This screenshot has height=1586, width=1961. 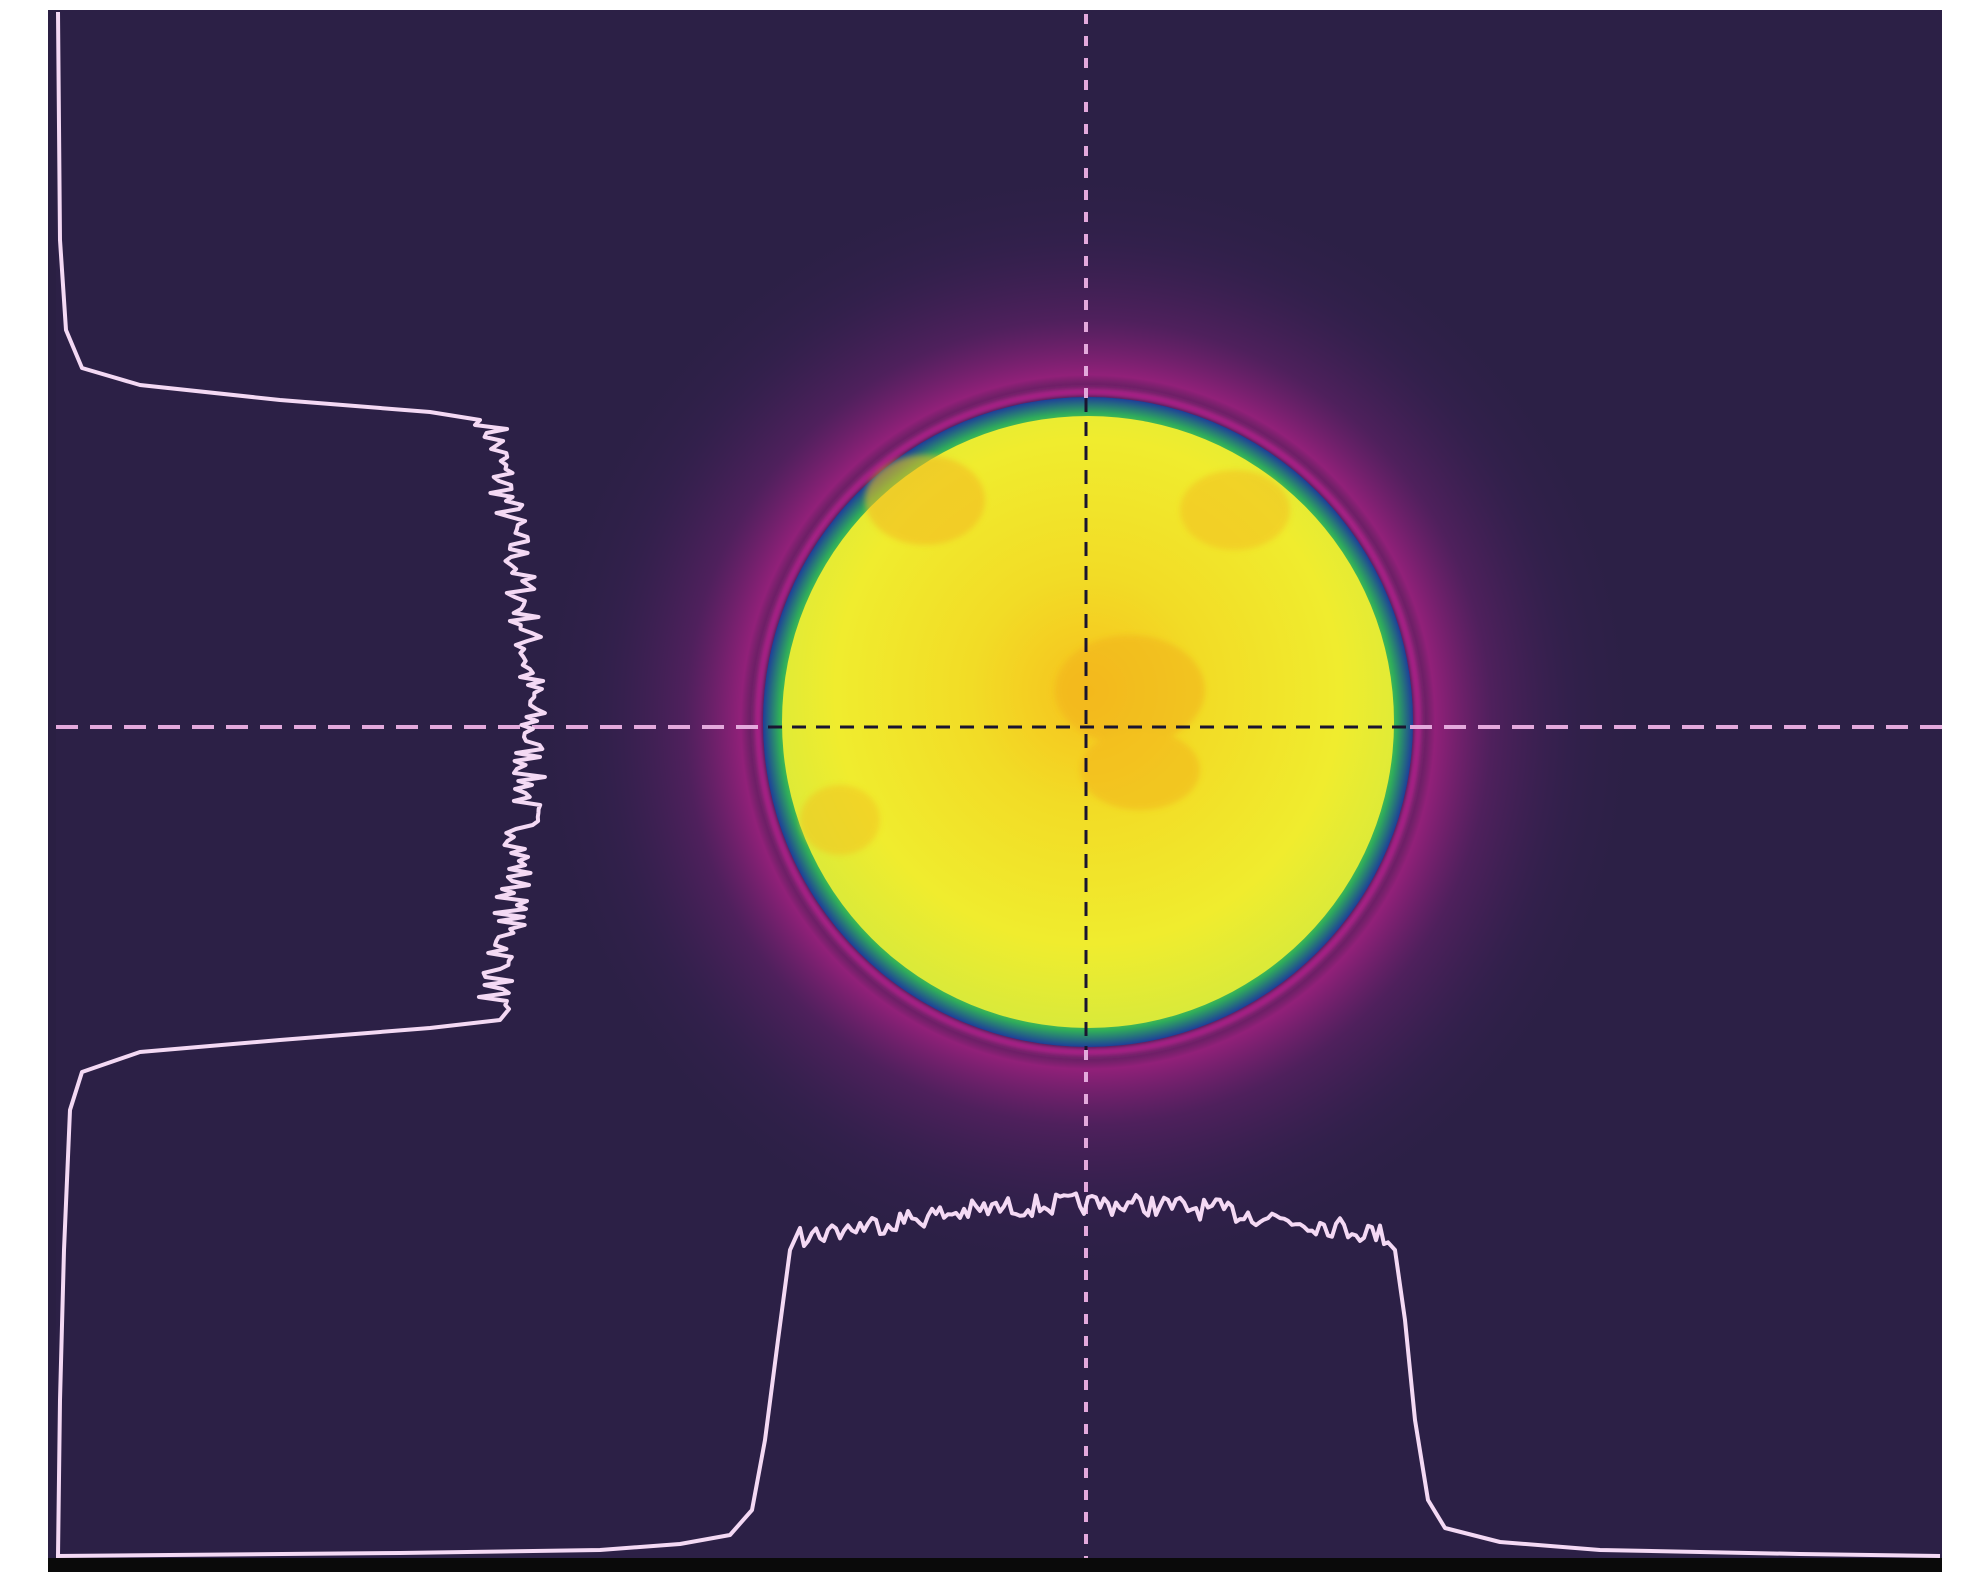 What do you see at coordinates (52, 788) in the screenshot?
I see `left-axis-bar` at bounding box center [52, 788].